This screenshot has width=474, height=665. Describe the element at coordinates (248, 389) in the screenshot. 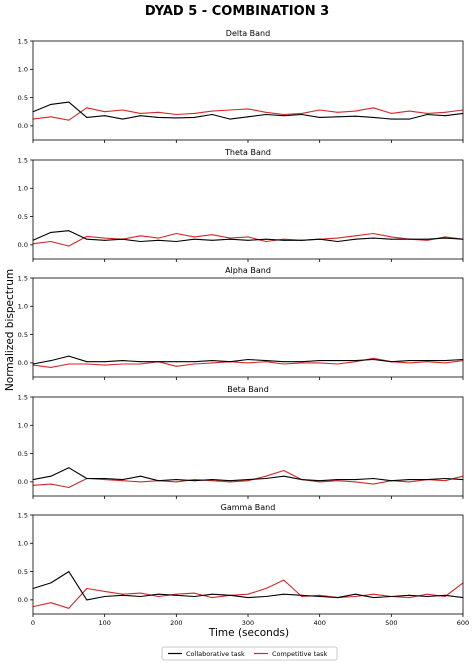

I see `panel-4-title: Beta Band` at that location.